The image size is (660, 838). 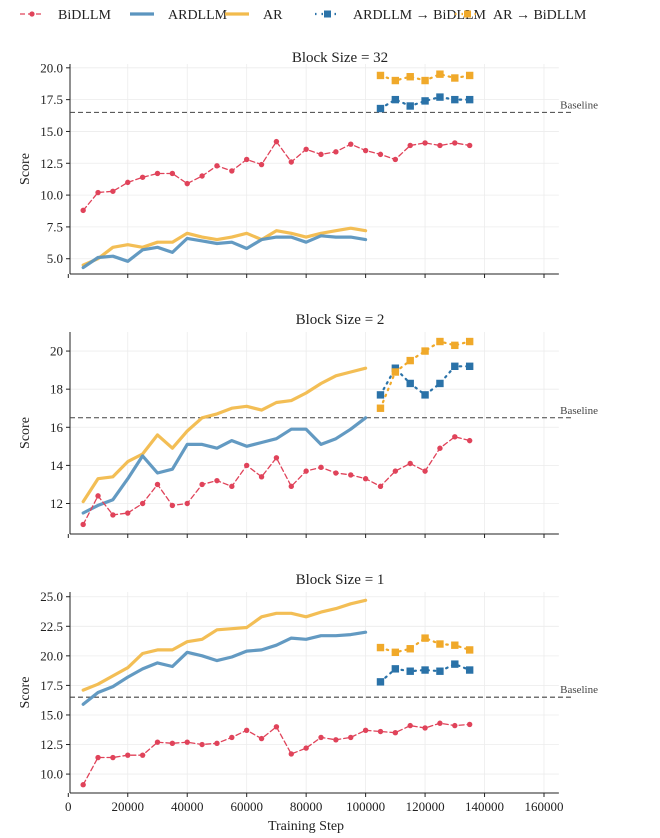 What do you see at coordinates (544, 806) in the screenshot?
I see `x-tick-label: 160000` at bounding box center [544, 806].